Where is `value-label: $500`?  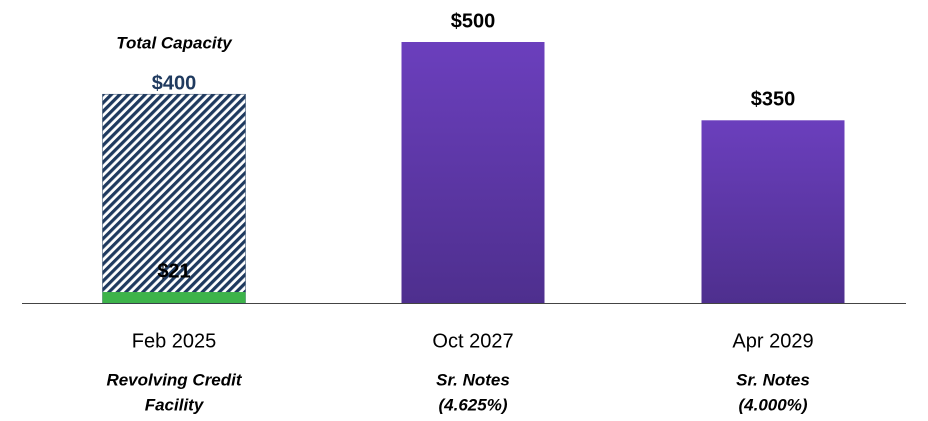 value-label: $500 is located at coordinates (473, 21).